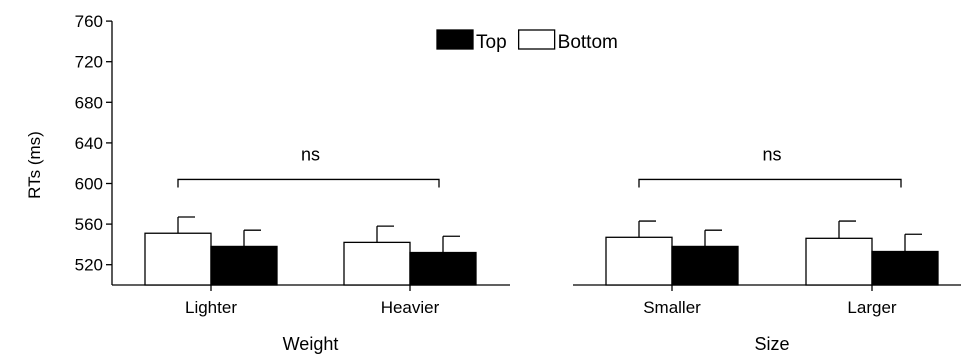 The height and width of the screenshot is (356, 971). What do you see at coordinates (491, 42) in the screenshot?
I see `legend-label-top: Top` at bounding box center [491, 42].